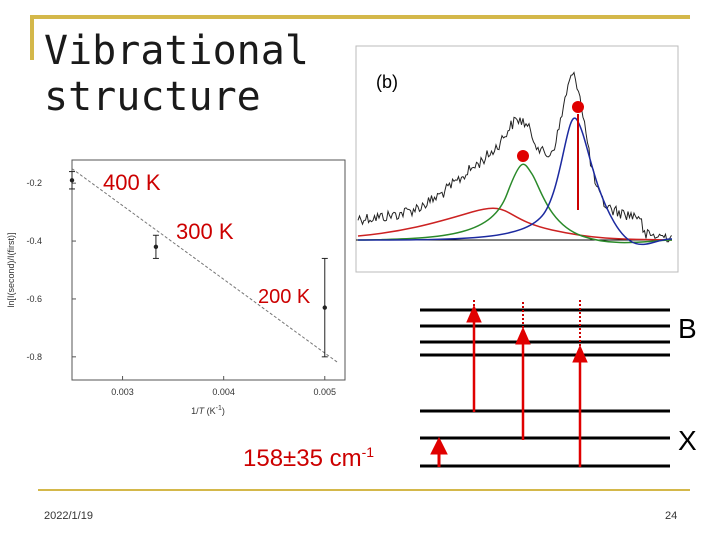 The image size is (720, 540). I want to click on upper-levels, so click(545, 332).